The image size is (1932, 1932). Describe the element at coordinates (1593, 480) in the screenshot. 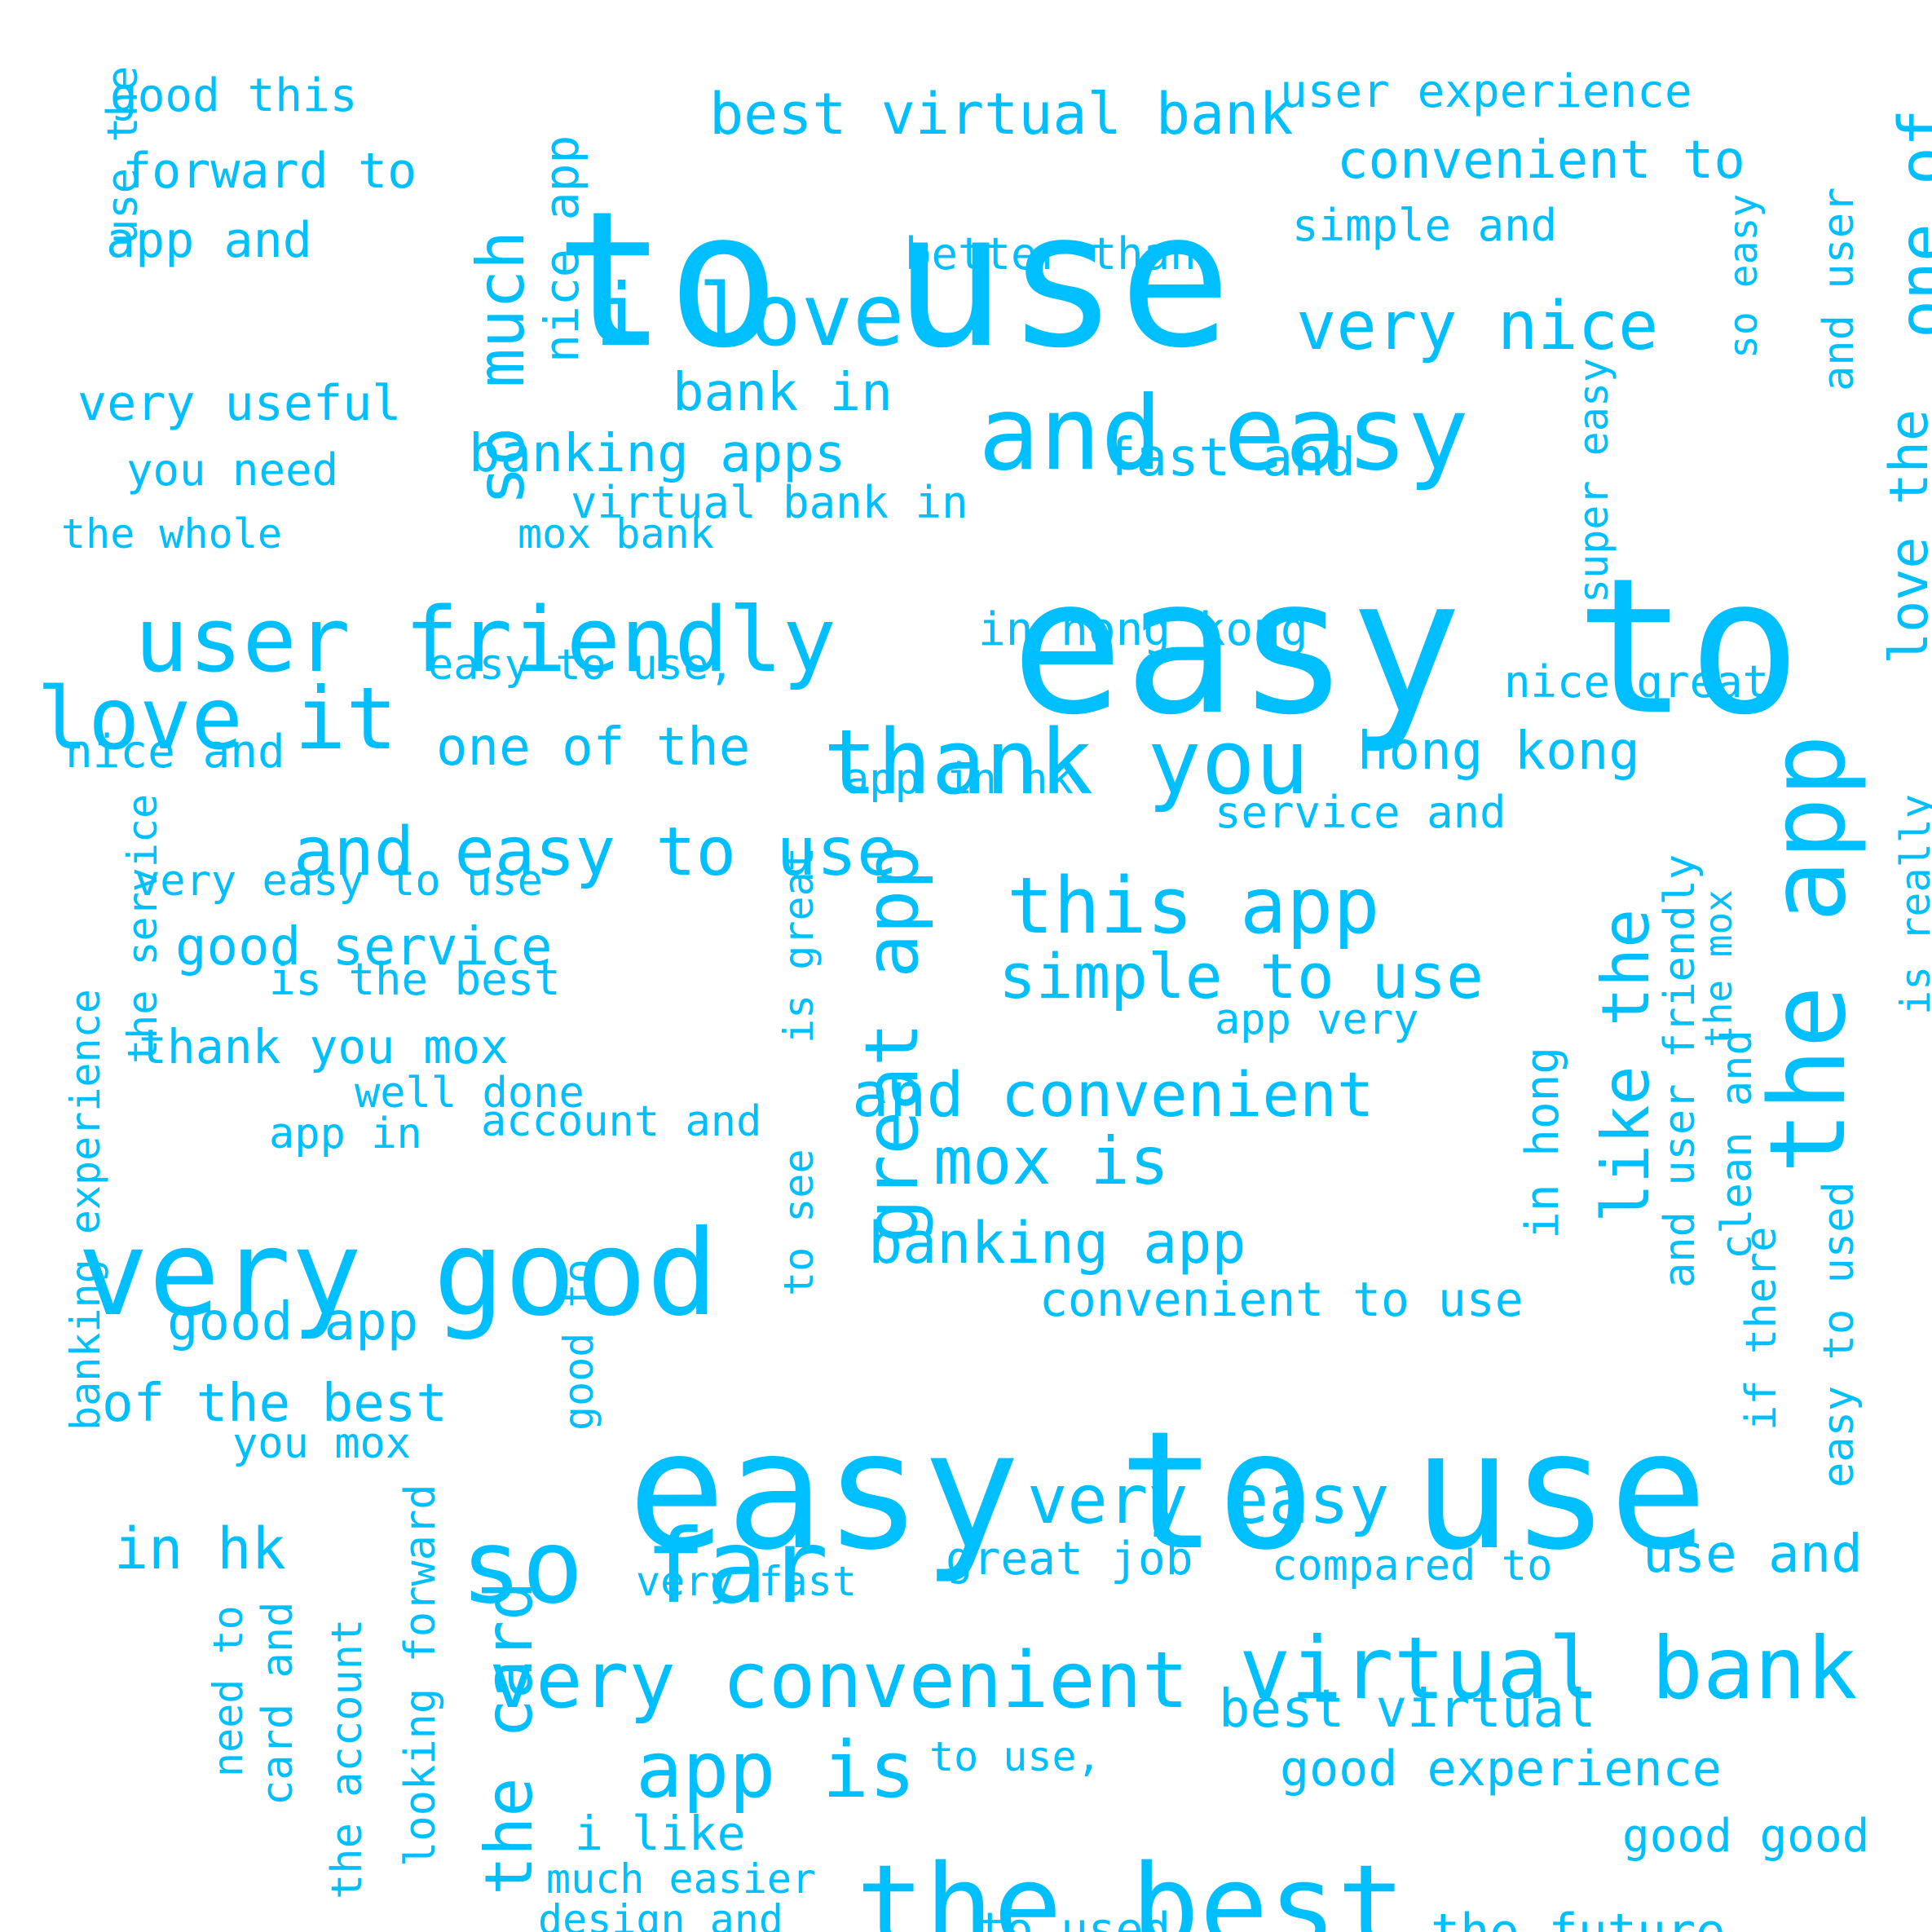

I see `word-super-easy: super easy` at that location.